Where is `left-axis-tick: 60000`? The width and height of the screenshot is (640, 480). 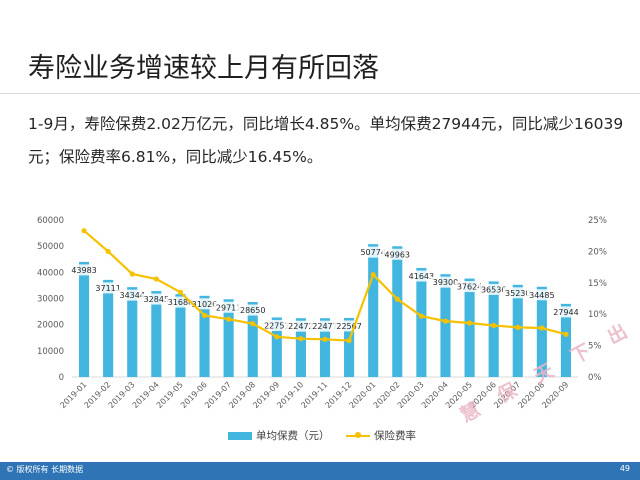 left-axis-tick: 60000 is located at coordinates (50, 221).